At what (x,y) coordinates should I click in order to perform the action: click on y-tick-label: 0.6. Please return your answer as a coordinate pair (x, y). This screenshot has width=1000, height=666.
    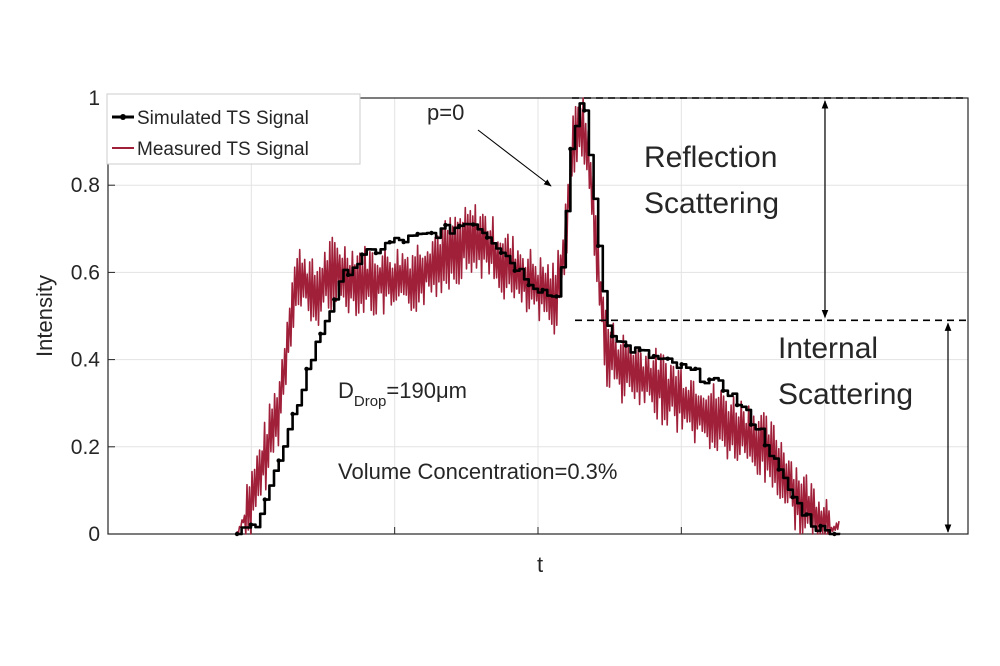
    Looking at the image, I should click on (85, 272).